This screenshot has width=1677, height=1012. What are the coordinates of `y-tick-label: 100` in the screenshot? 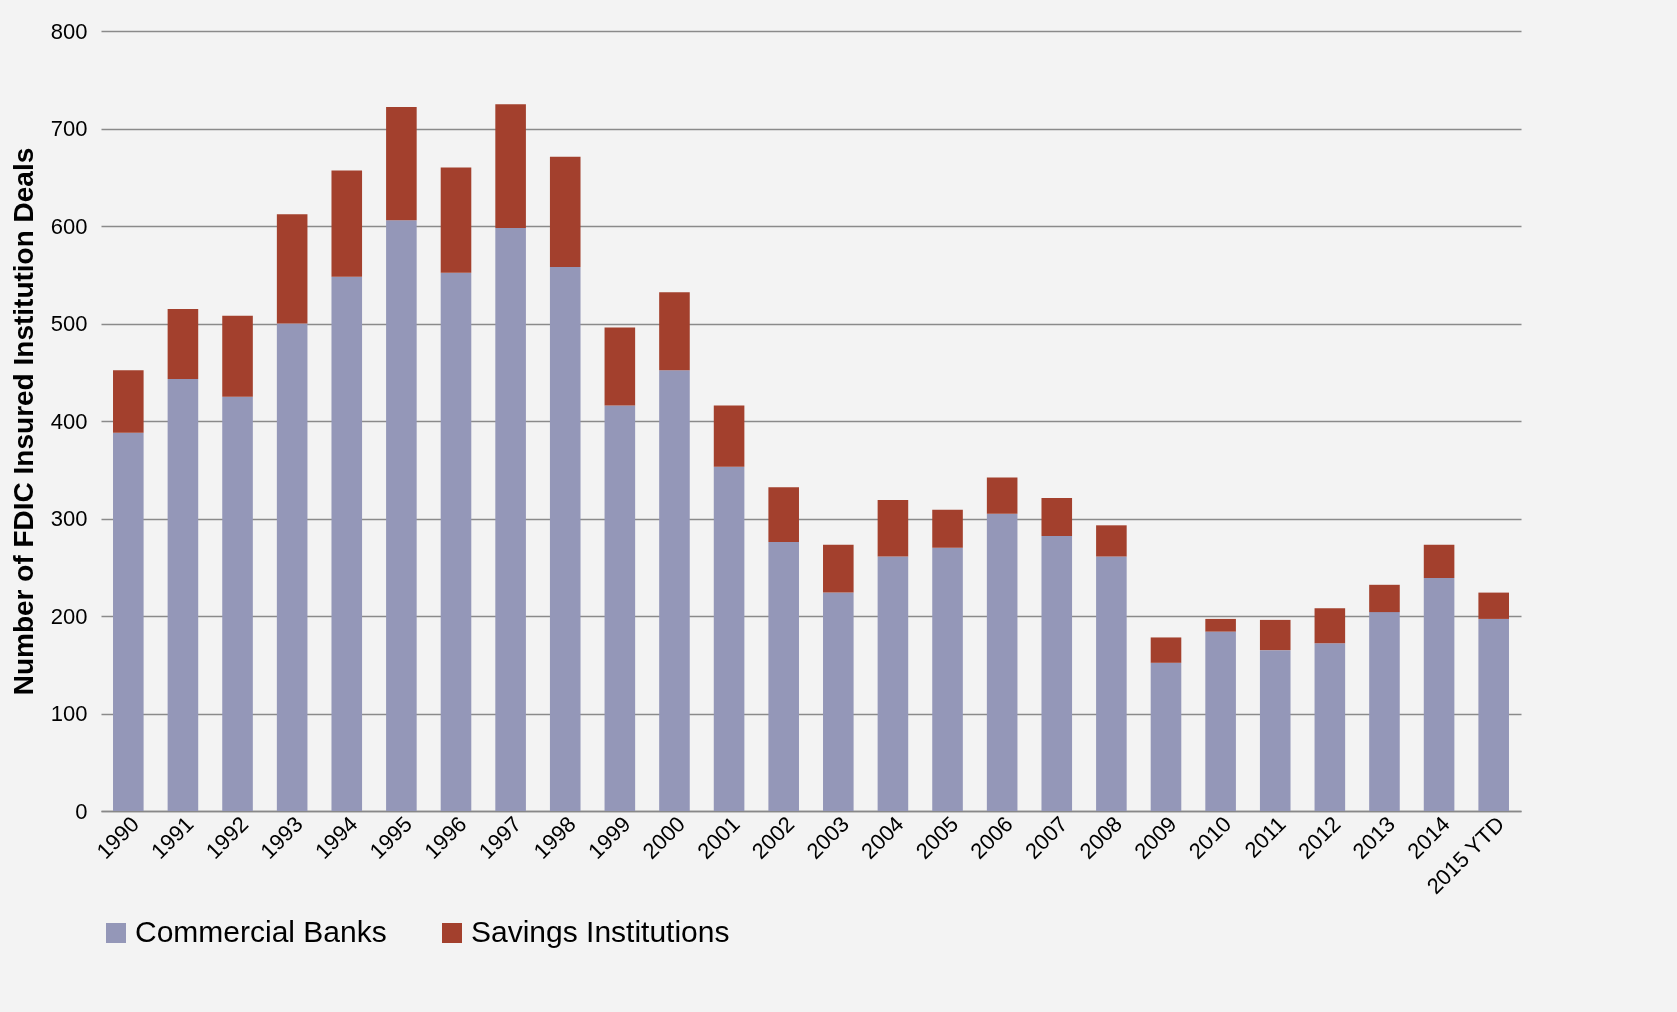 It's located at (69, 713).